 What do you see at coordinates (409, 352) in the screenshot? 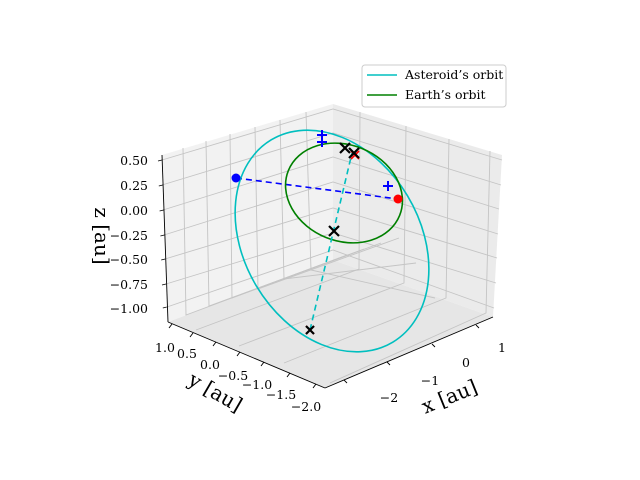
I see `x-axis-line` at bounding box center [409, 352].